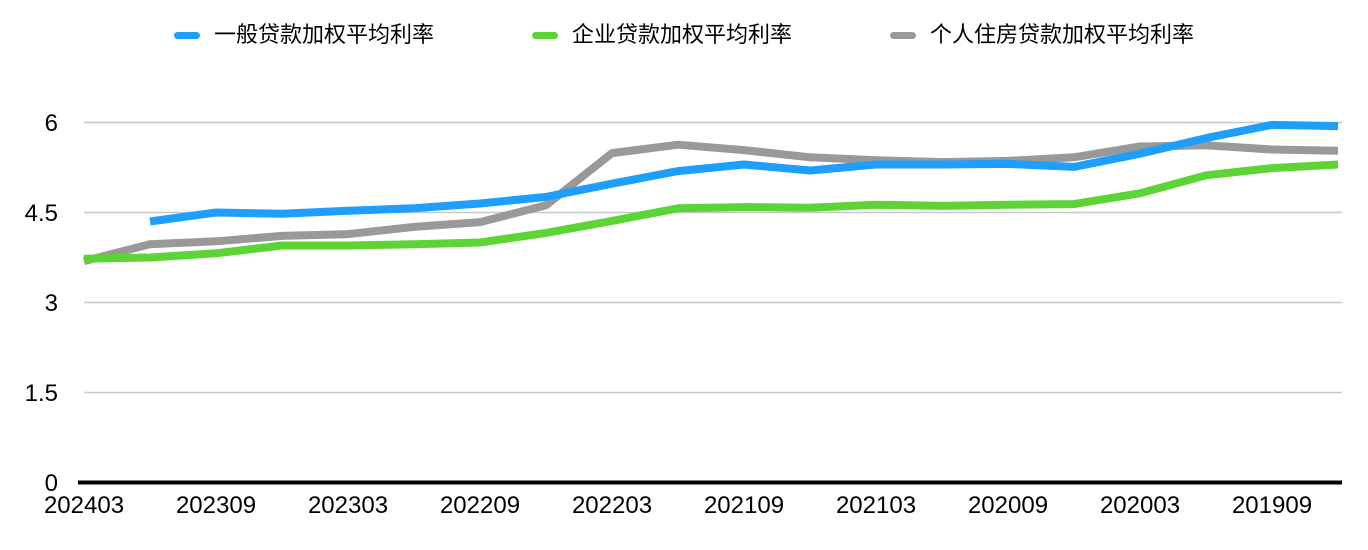 This screenshot has height=550, width=1368. I want to click on x-tick-label: 202009, so click(1008, 505).